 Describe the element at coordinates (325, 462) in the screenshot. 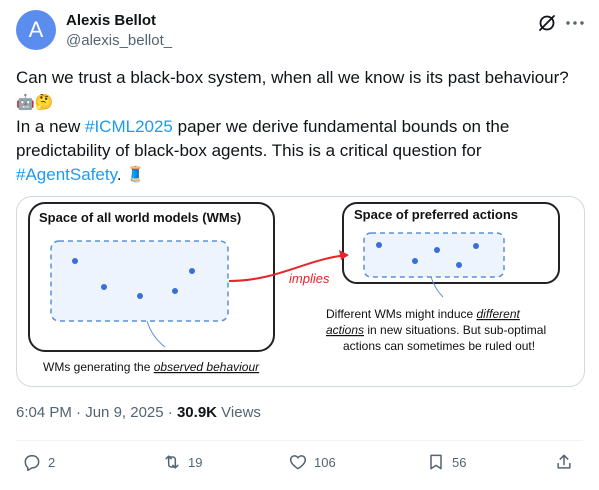

I see `like-count: 106` at that location.